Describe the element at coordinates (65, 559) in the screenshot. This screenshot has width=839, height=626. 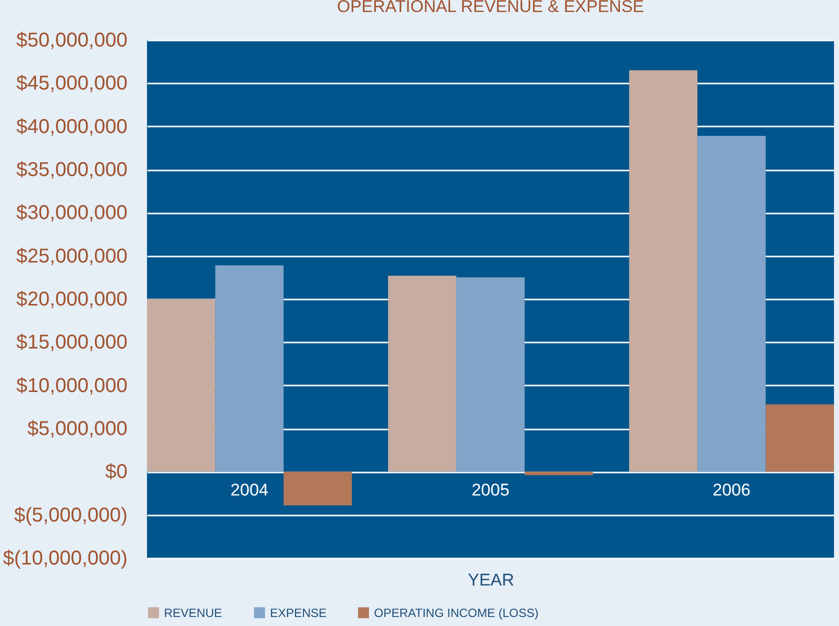
I see `y-tick-label: $(10,000,000)` at that location.